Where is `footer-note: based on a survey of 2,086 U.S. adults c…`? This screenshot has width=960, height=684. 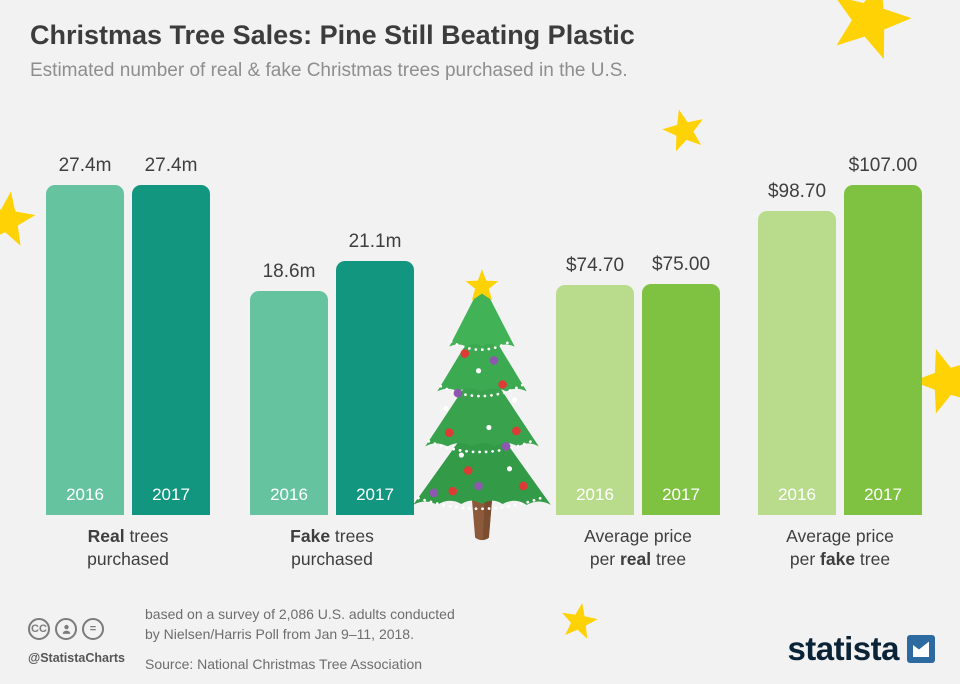
footer-note: based on a survey of 2,086 U.S. adults c… is located at coordinates (300, 639).